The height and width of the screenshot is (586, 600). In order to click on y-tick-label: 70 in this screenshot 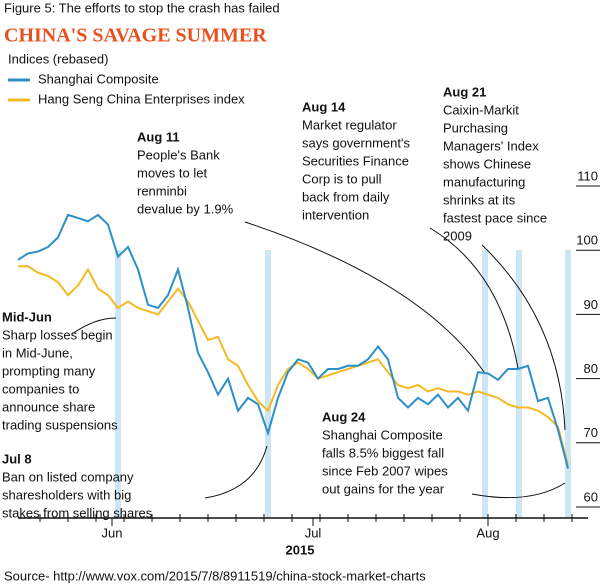, I will do `click(591, 432)`.